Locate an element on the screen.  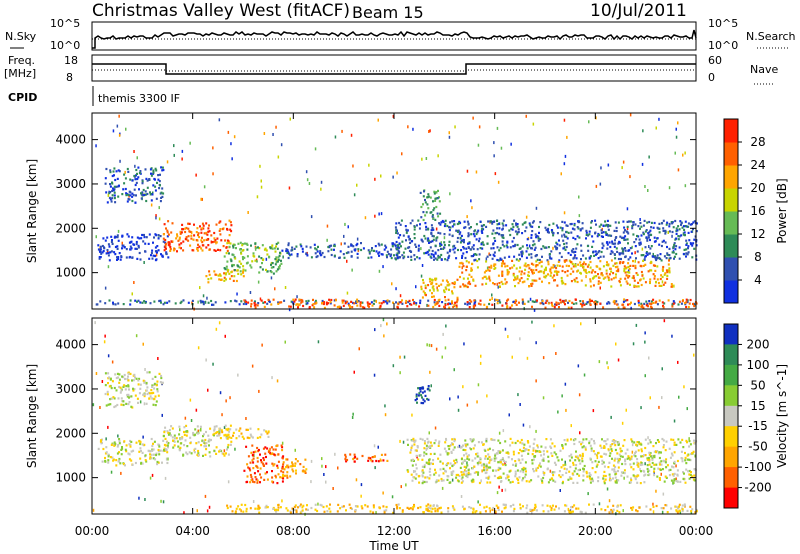
colorbar-segment is located at coordinates (731, 223).